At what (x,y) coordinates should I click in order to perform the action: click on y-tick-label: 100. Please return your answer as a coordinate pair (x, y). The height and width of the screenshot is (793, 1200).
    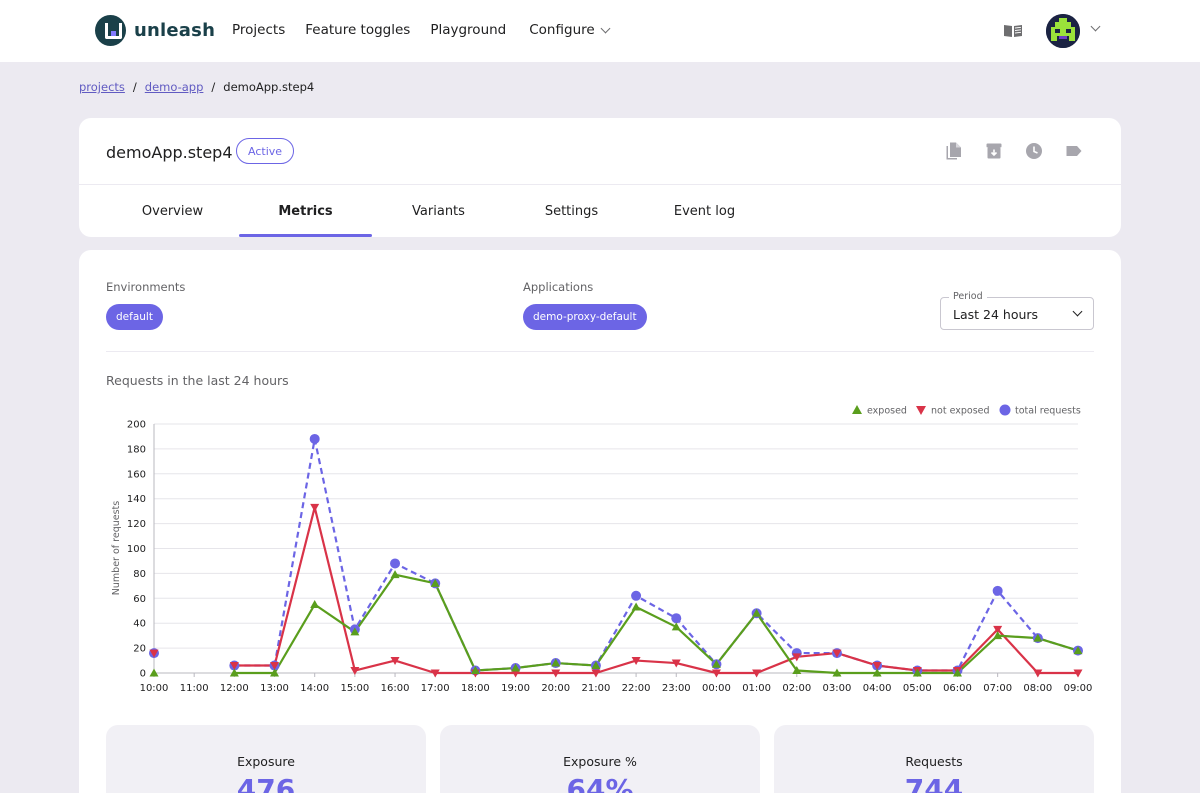
    Looking at the image, I should click on (136, 549).